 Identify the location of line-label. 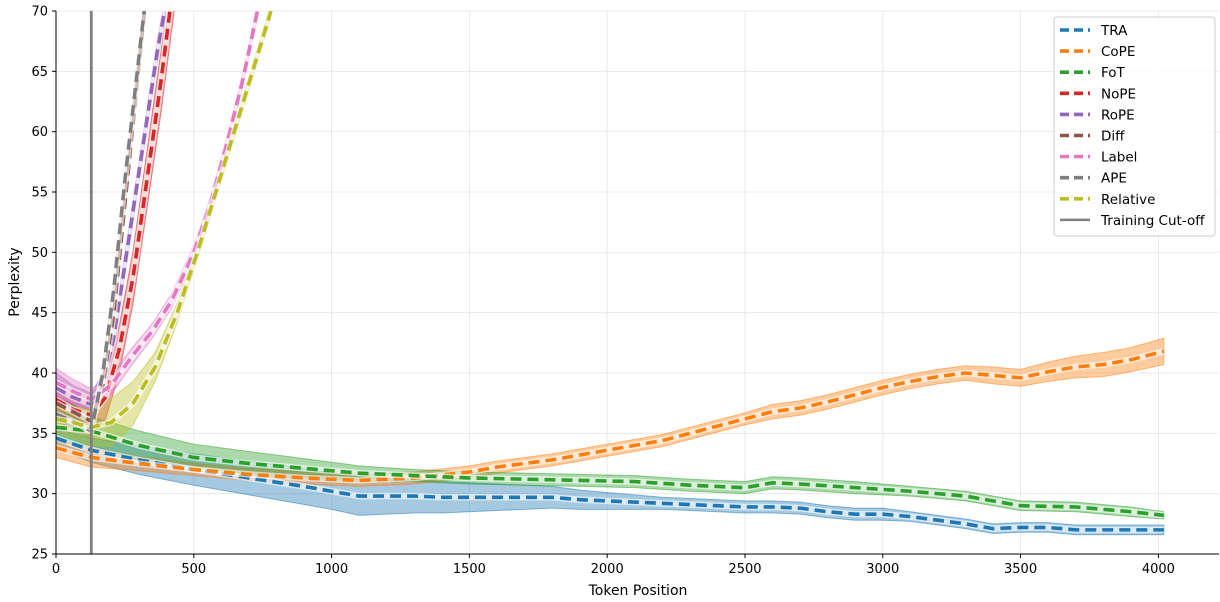
(158, 206).